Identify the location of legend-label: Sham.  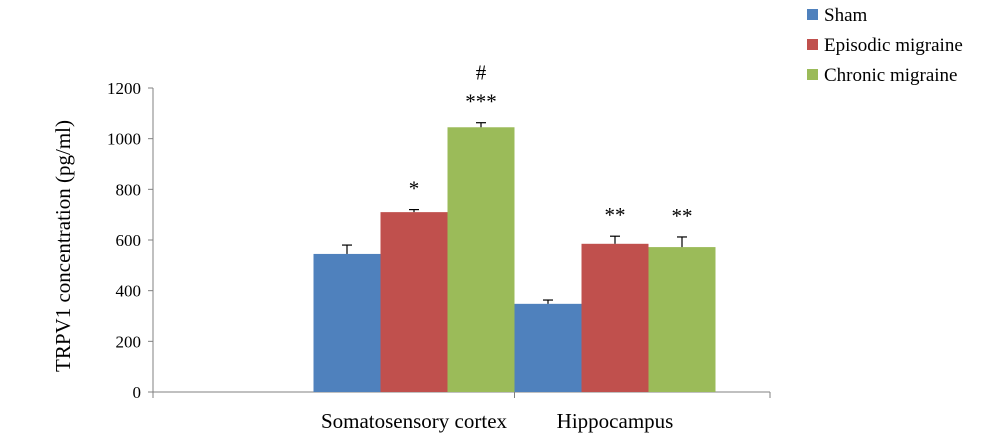
(846, 15).